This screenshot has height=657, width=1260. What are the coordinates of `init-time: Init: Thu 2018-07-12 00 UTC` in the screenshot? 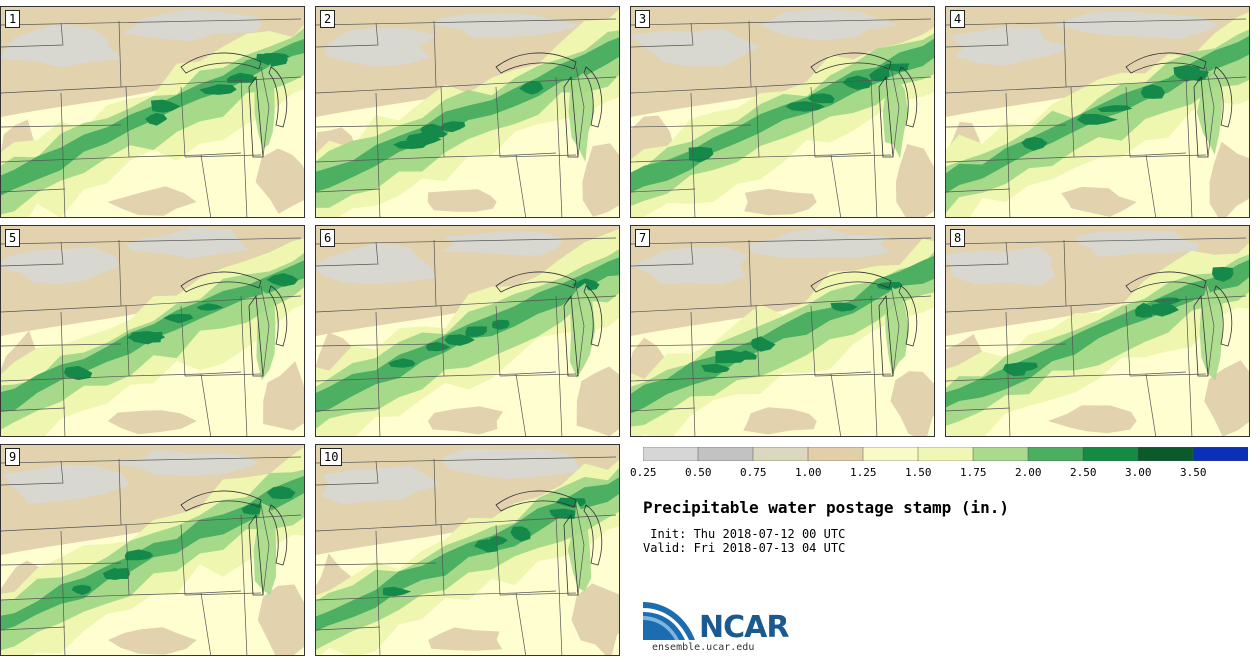 It's located at (744, 534).